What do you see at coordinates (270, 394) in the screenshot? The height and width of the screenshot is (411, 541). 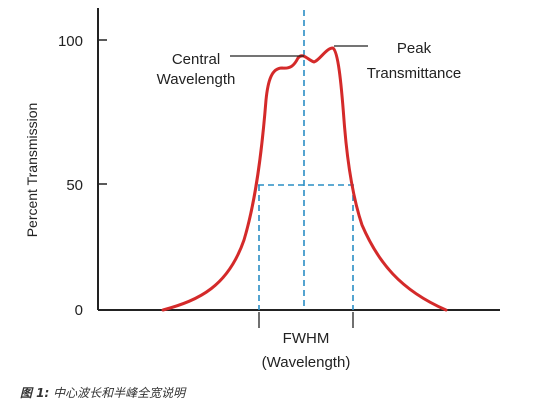 I see `figure-caption: 图 1: 中心波长和半峰全宽说明` at bounding box center [270, 394].